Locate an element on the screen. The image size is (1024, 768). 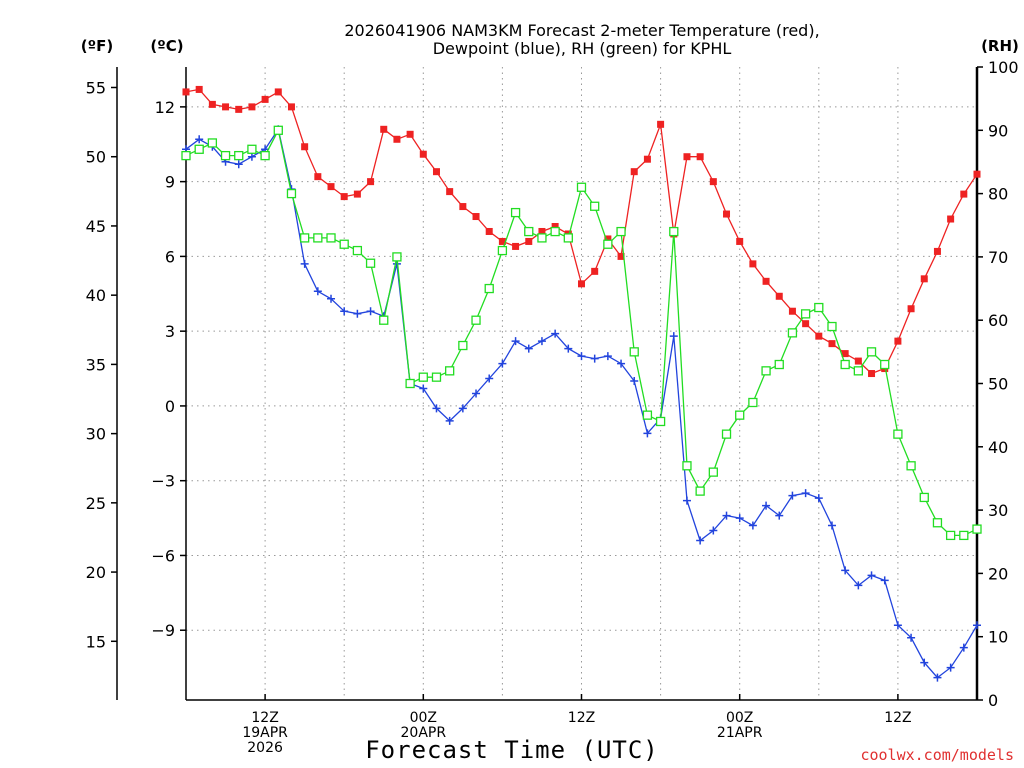
x-tick-label: 00Z 21APR is located at coordinates (740, 725).